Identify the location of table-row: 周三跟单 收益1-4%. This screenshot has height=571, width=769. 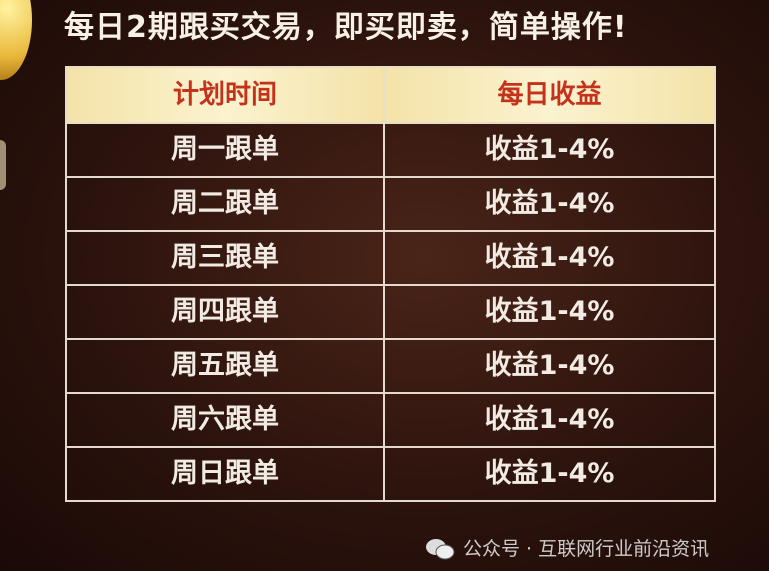
(390, 258).